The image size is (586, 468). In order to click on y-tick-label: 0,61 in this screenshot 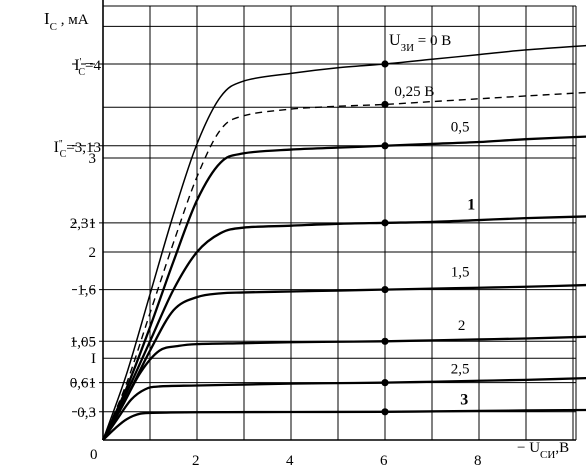, I will do `click(83, 384)`.